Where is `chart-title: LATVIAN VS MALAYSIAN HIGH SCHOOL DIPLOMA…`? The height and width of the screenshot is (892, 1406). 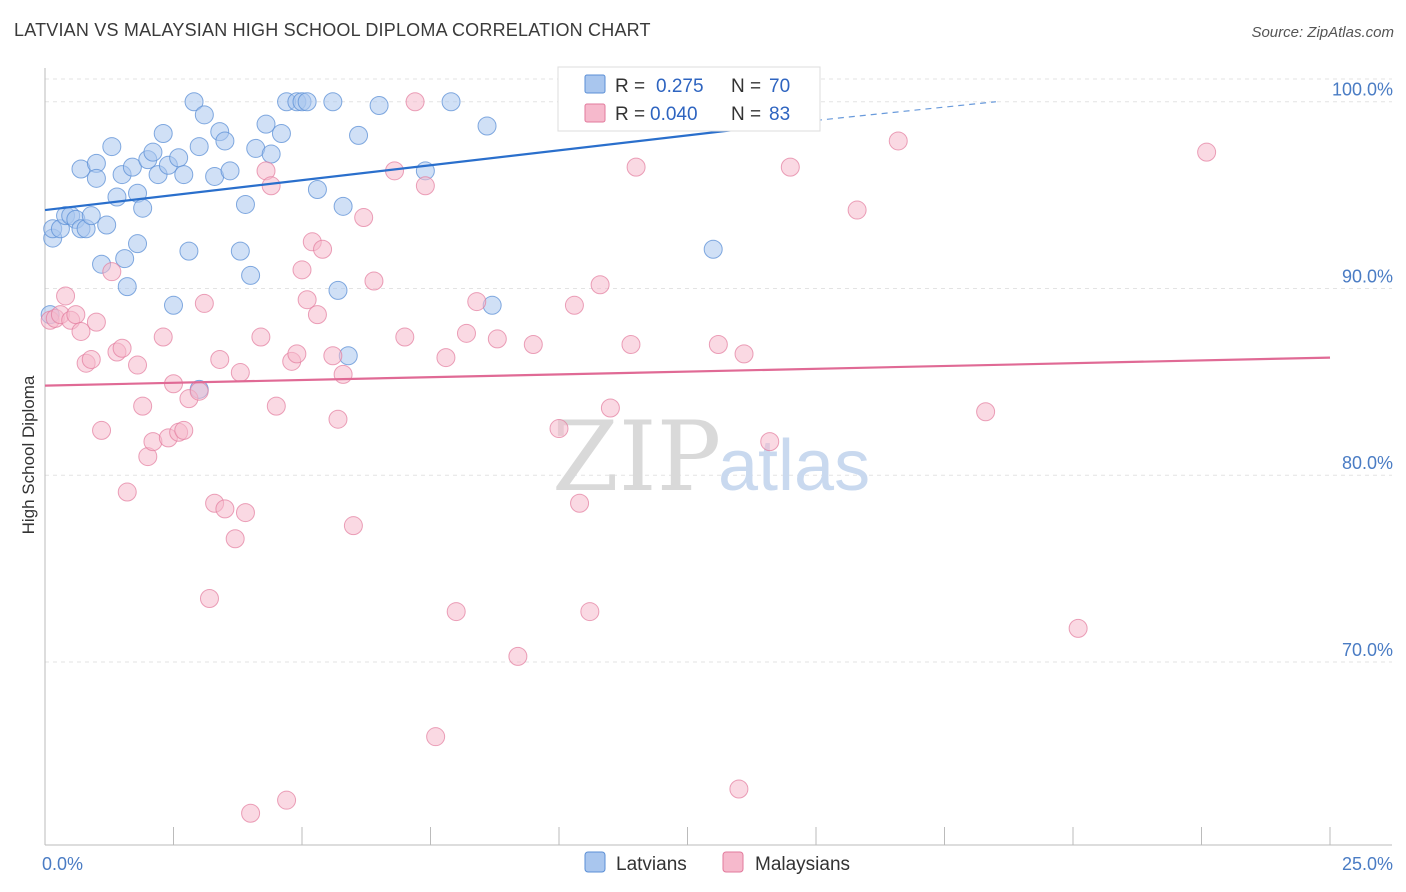 chart-title: LATVIAN VS MALAYSIAN HIGH SCHOOL DIPLOMA… is located at coordinates (332, 30).